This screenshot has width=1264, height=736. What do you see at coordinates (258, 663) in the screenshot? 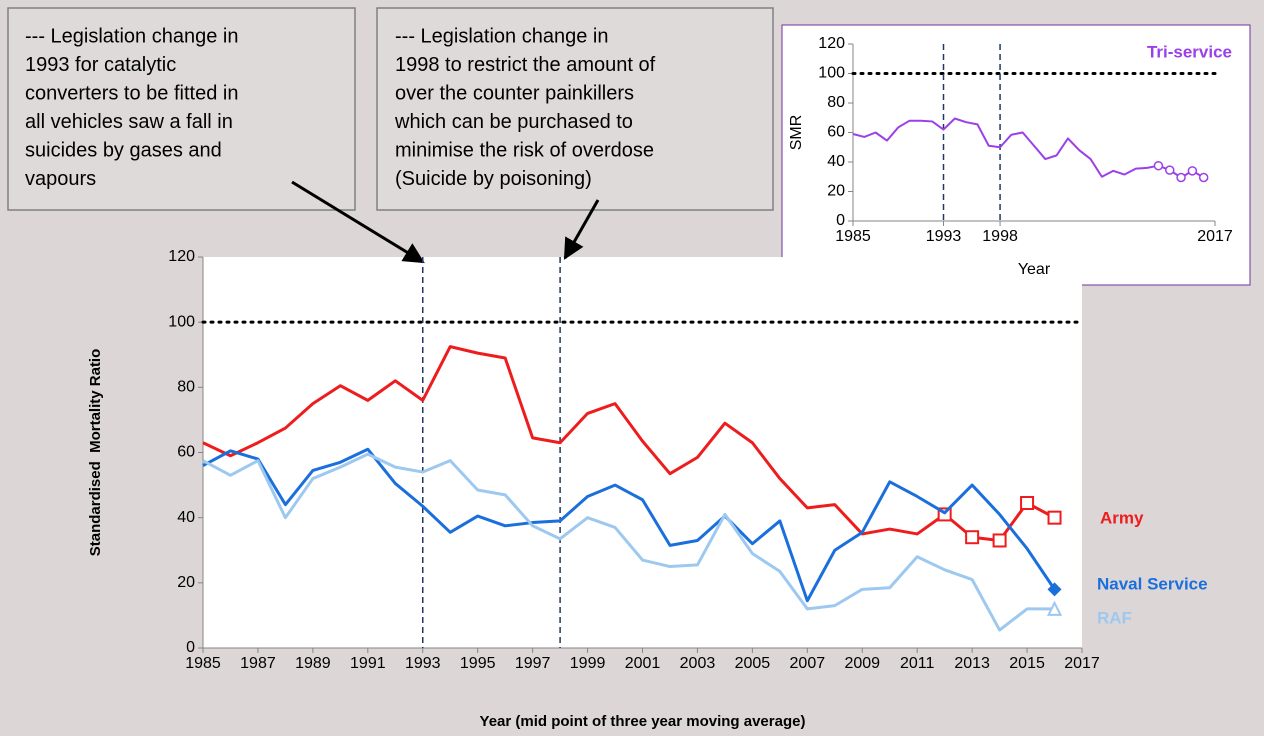
I see `x-tick-label: 1987` at bounding box center [258, 663].